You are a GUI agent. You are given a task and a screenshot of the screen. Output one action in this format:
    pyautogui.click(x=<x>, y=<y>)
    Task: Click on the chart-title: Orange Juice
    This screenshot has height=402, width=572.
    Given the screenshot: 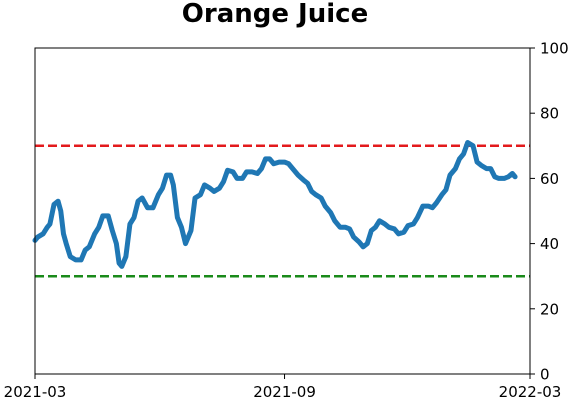 What is the action you would take?
    pyautogui.click(x=275, y=14)
    